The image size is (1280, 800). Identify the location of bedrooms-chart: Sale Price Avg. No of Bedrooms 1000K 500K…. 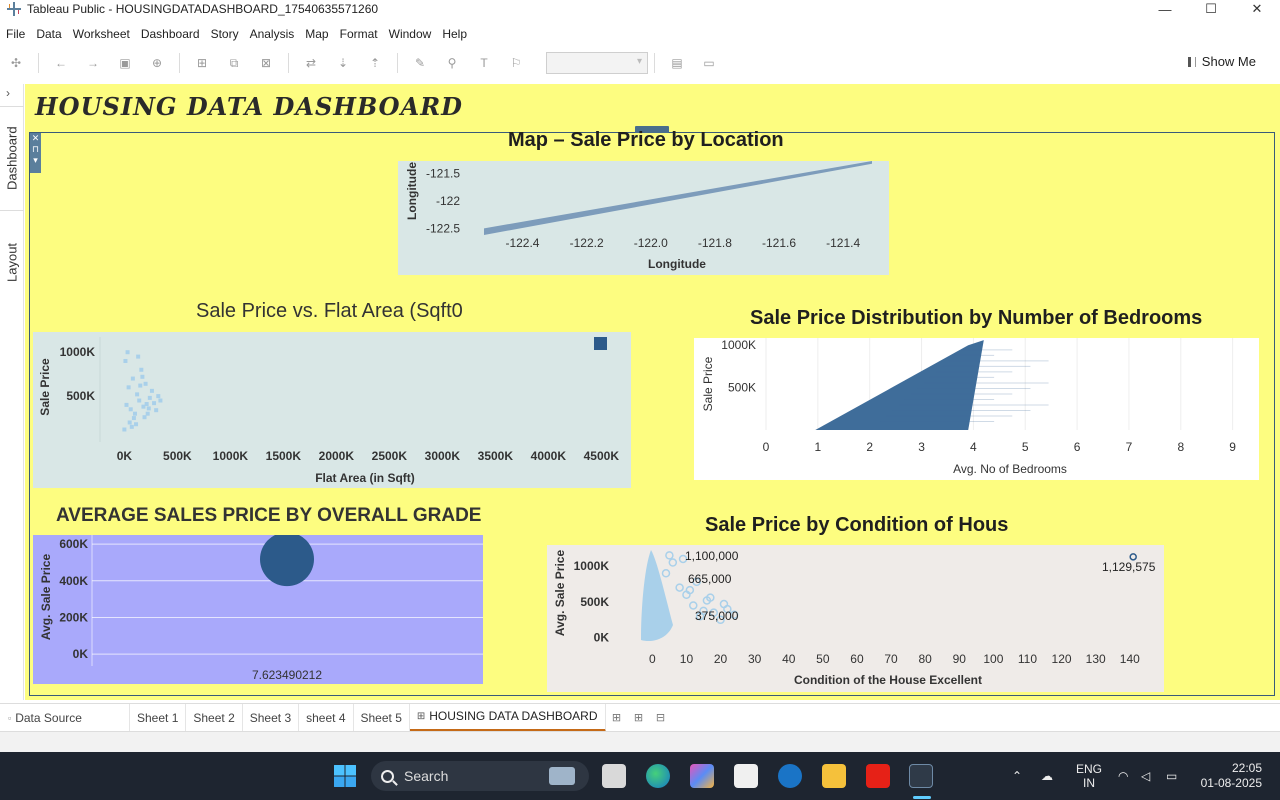
(976, 409).